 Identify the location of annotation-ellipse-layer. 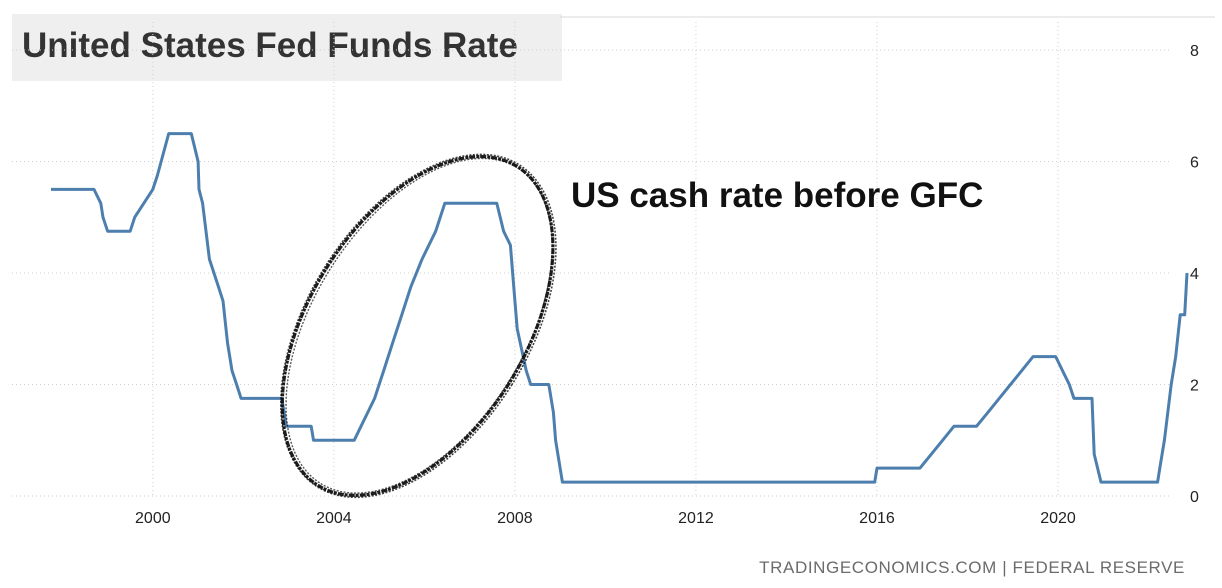
(418, 326).